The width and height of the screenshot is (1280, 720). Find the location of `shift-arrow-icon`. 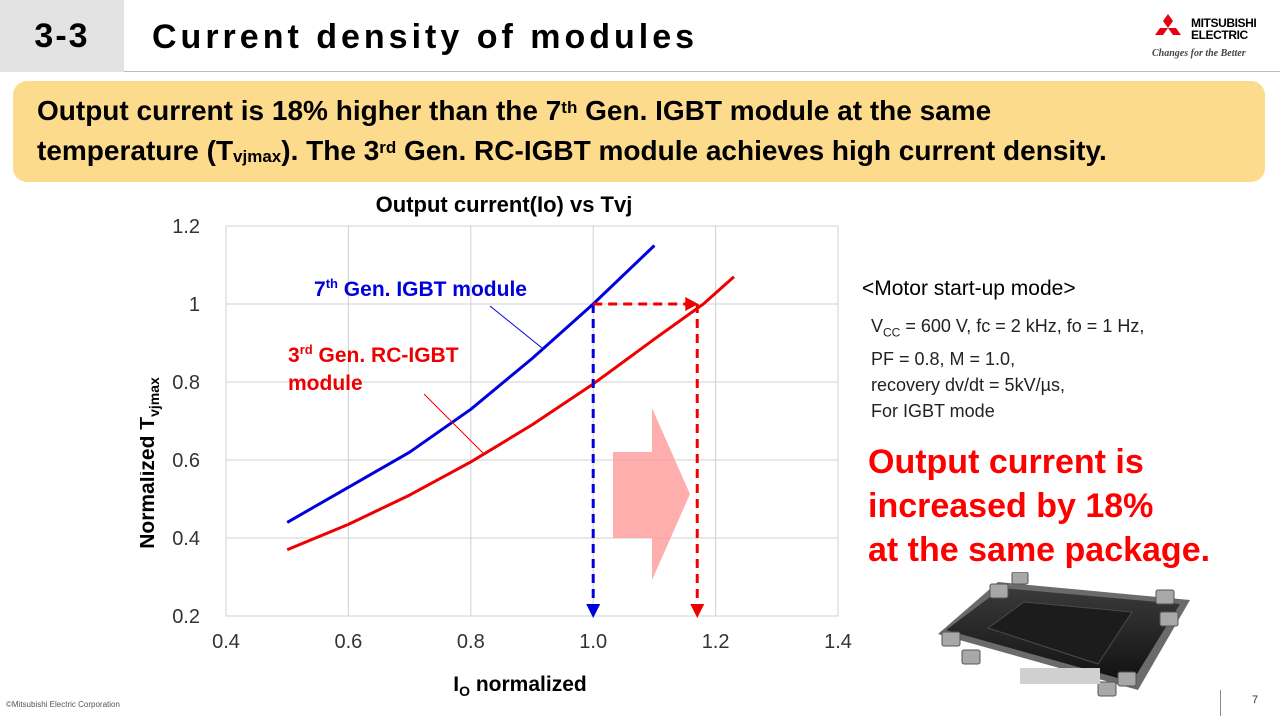

shift-arrow-icon is located at coordinates (651, 494).